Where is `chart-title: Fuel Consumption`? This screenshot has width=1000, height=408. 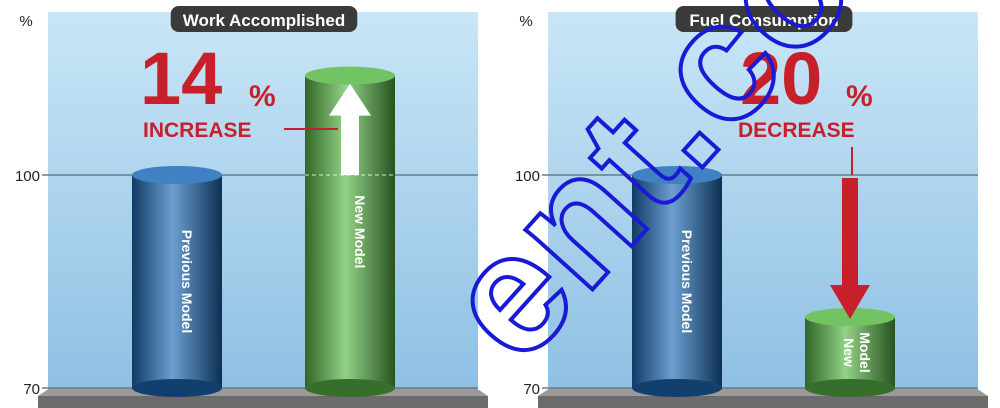
chart-title: Fuel Consumption is located at coordinates (763, 20).